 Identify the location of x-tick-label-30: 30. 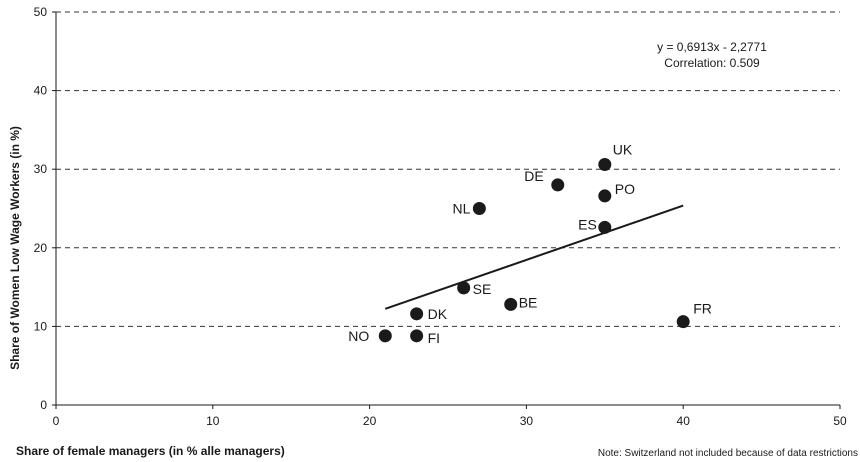
(527, 421).